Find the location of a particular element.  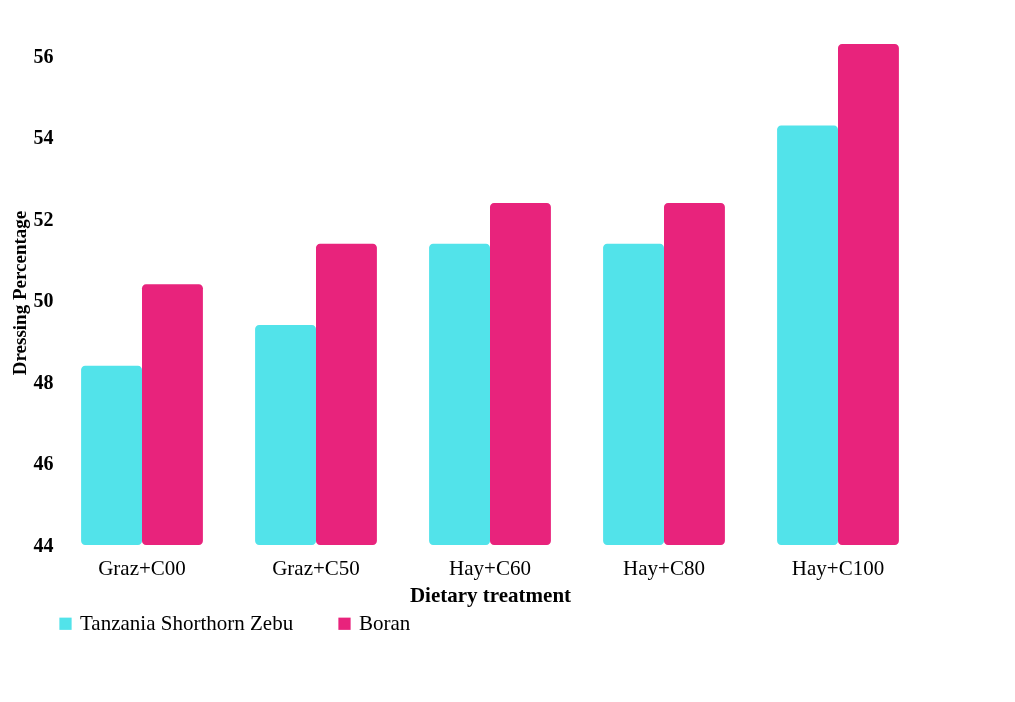

y-tick-label: 46 is located at coordinates (43, 463).